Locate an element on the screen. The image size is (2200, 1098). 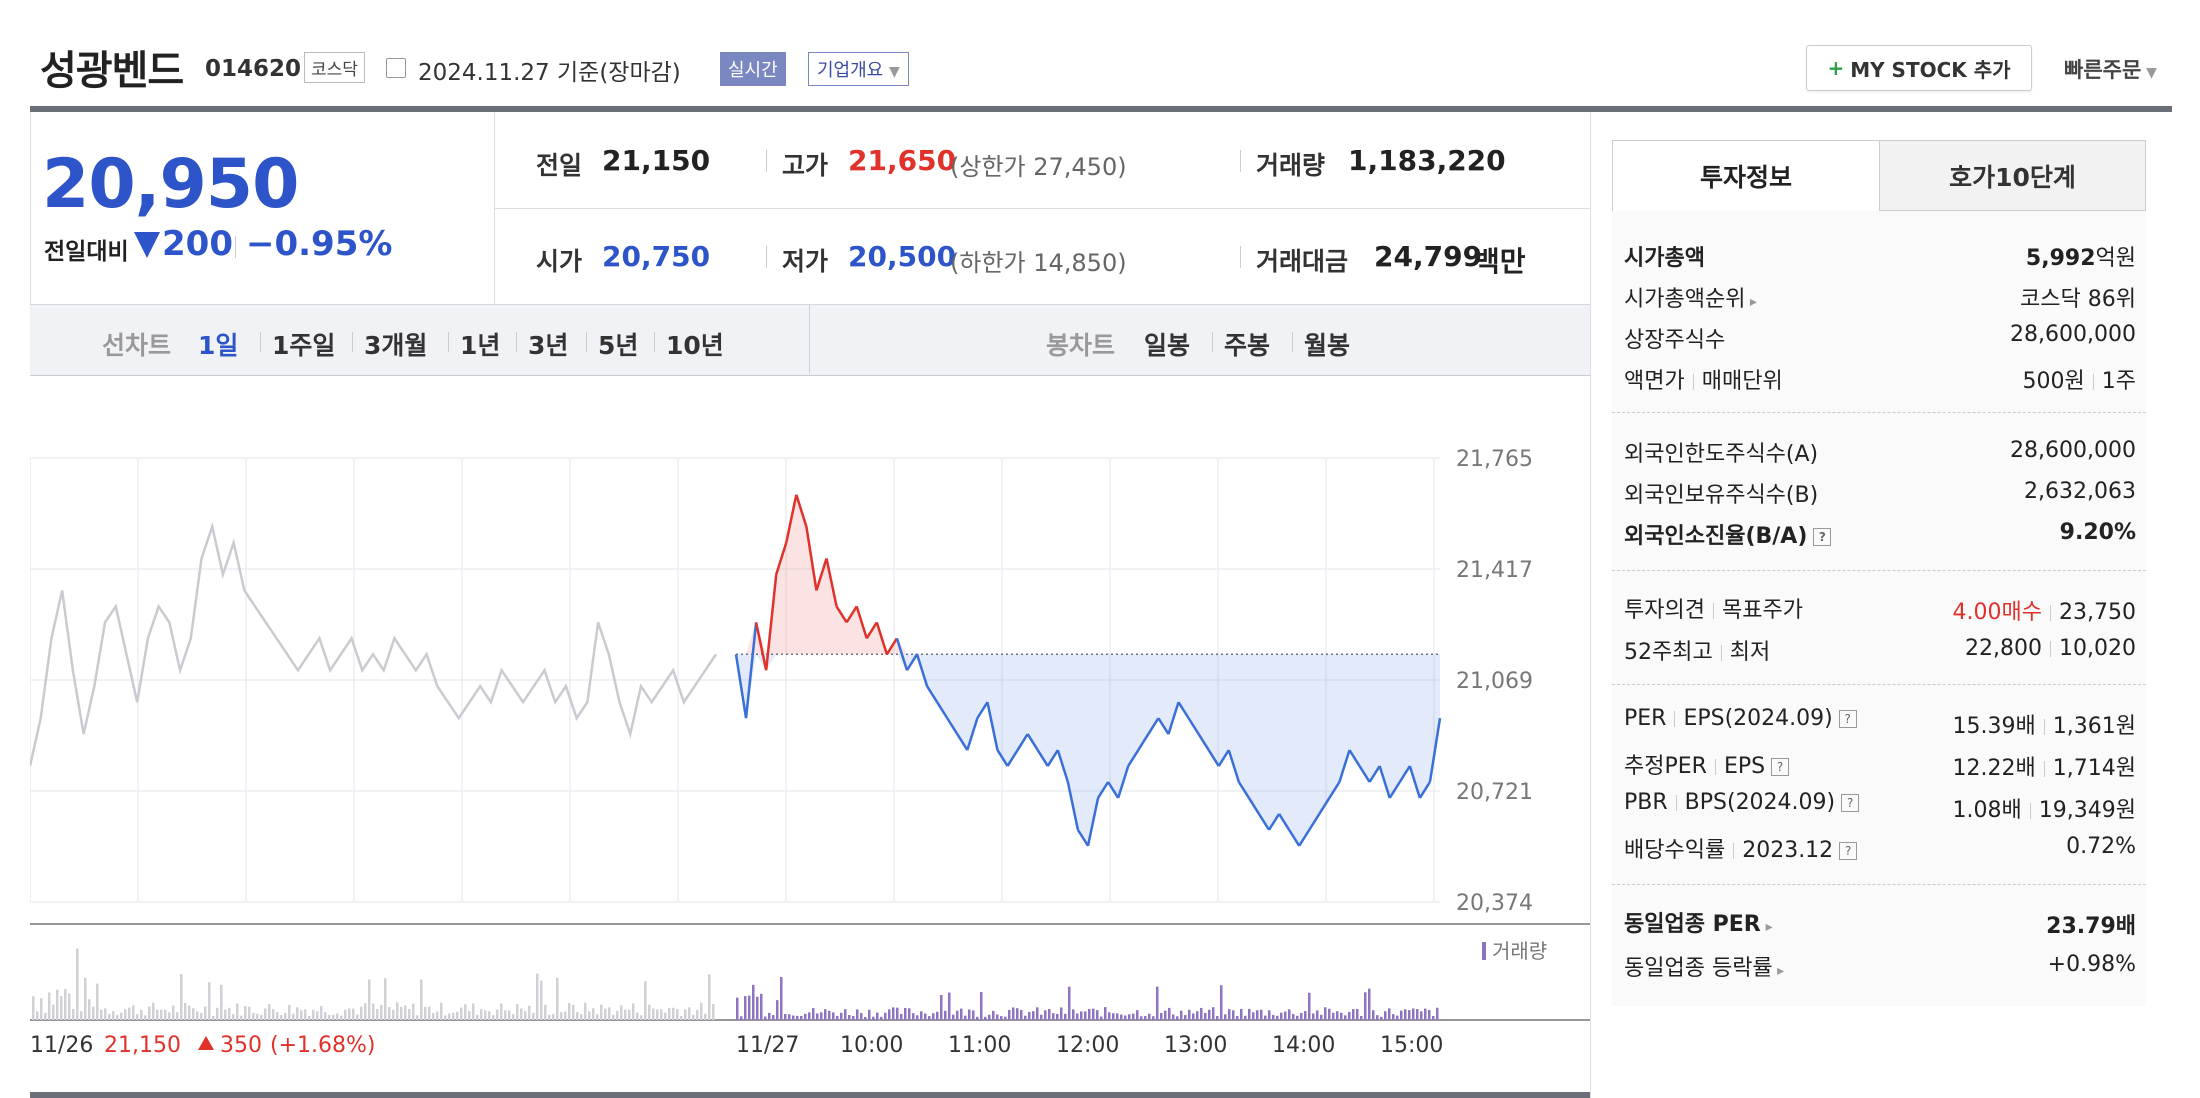
cap-rank-link: 시가총액순위 ▸ is located at coordinates (1690, 297).